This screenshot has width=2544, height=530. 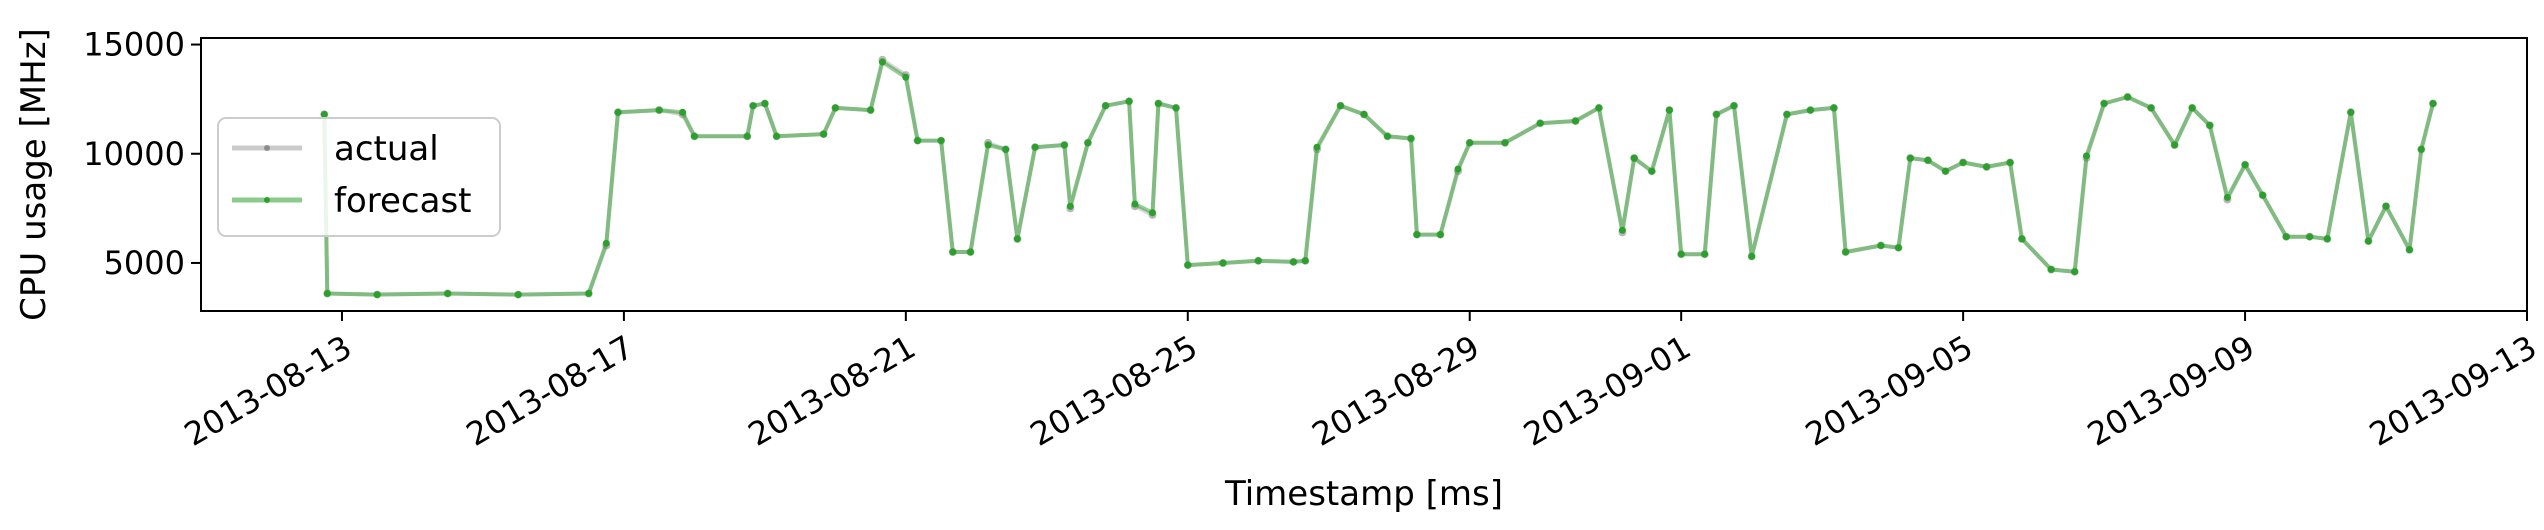 What do you see at coordinates (134, 45) in the screenshot?
I see `y-tick-label: 15000` at bounding box center [134, 45].